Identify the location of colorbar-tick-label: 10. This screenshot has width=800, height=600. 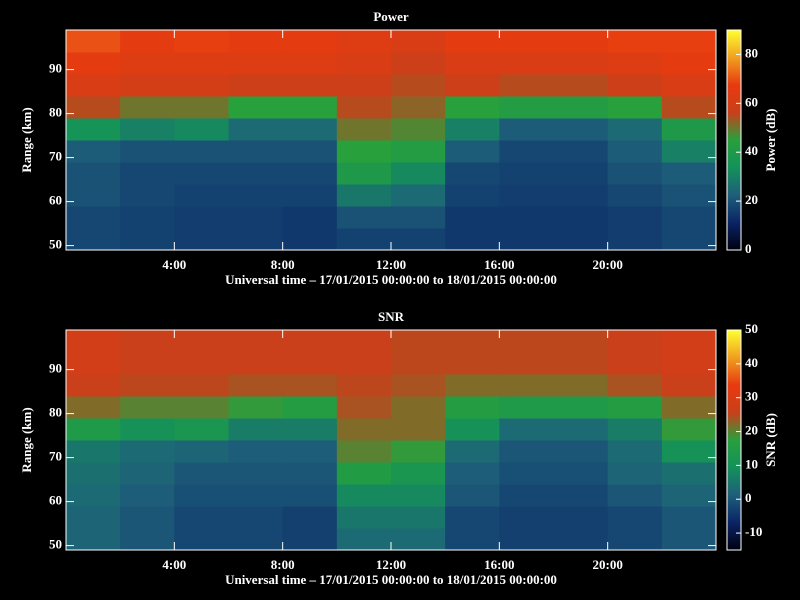
(751, 463).